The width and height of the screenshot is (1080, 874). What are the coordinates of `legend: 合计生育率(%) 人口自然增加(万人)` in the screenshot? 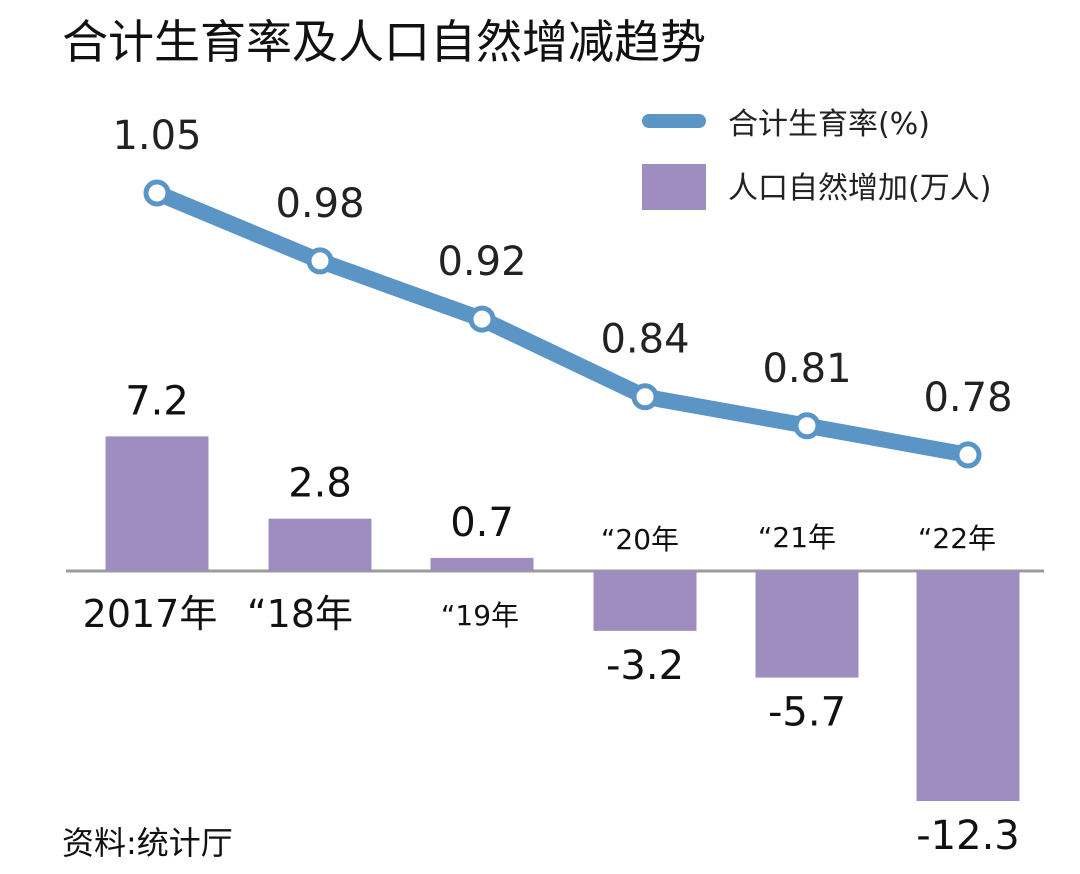 It's located at (816, 158).